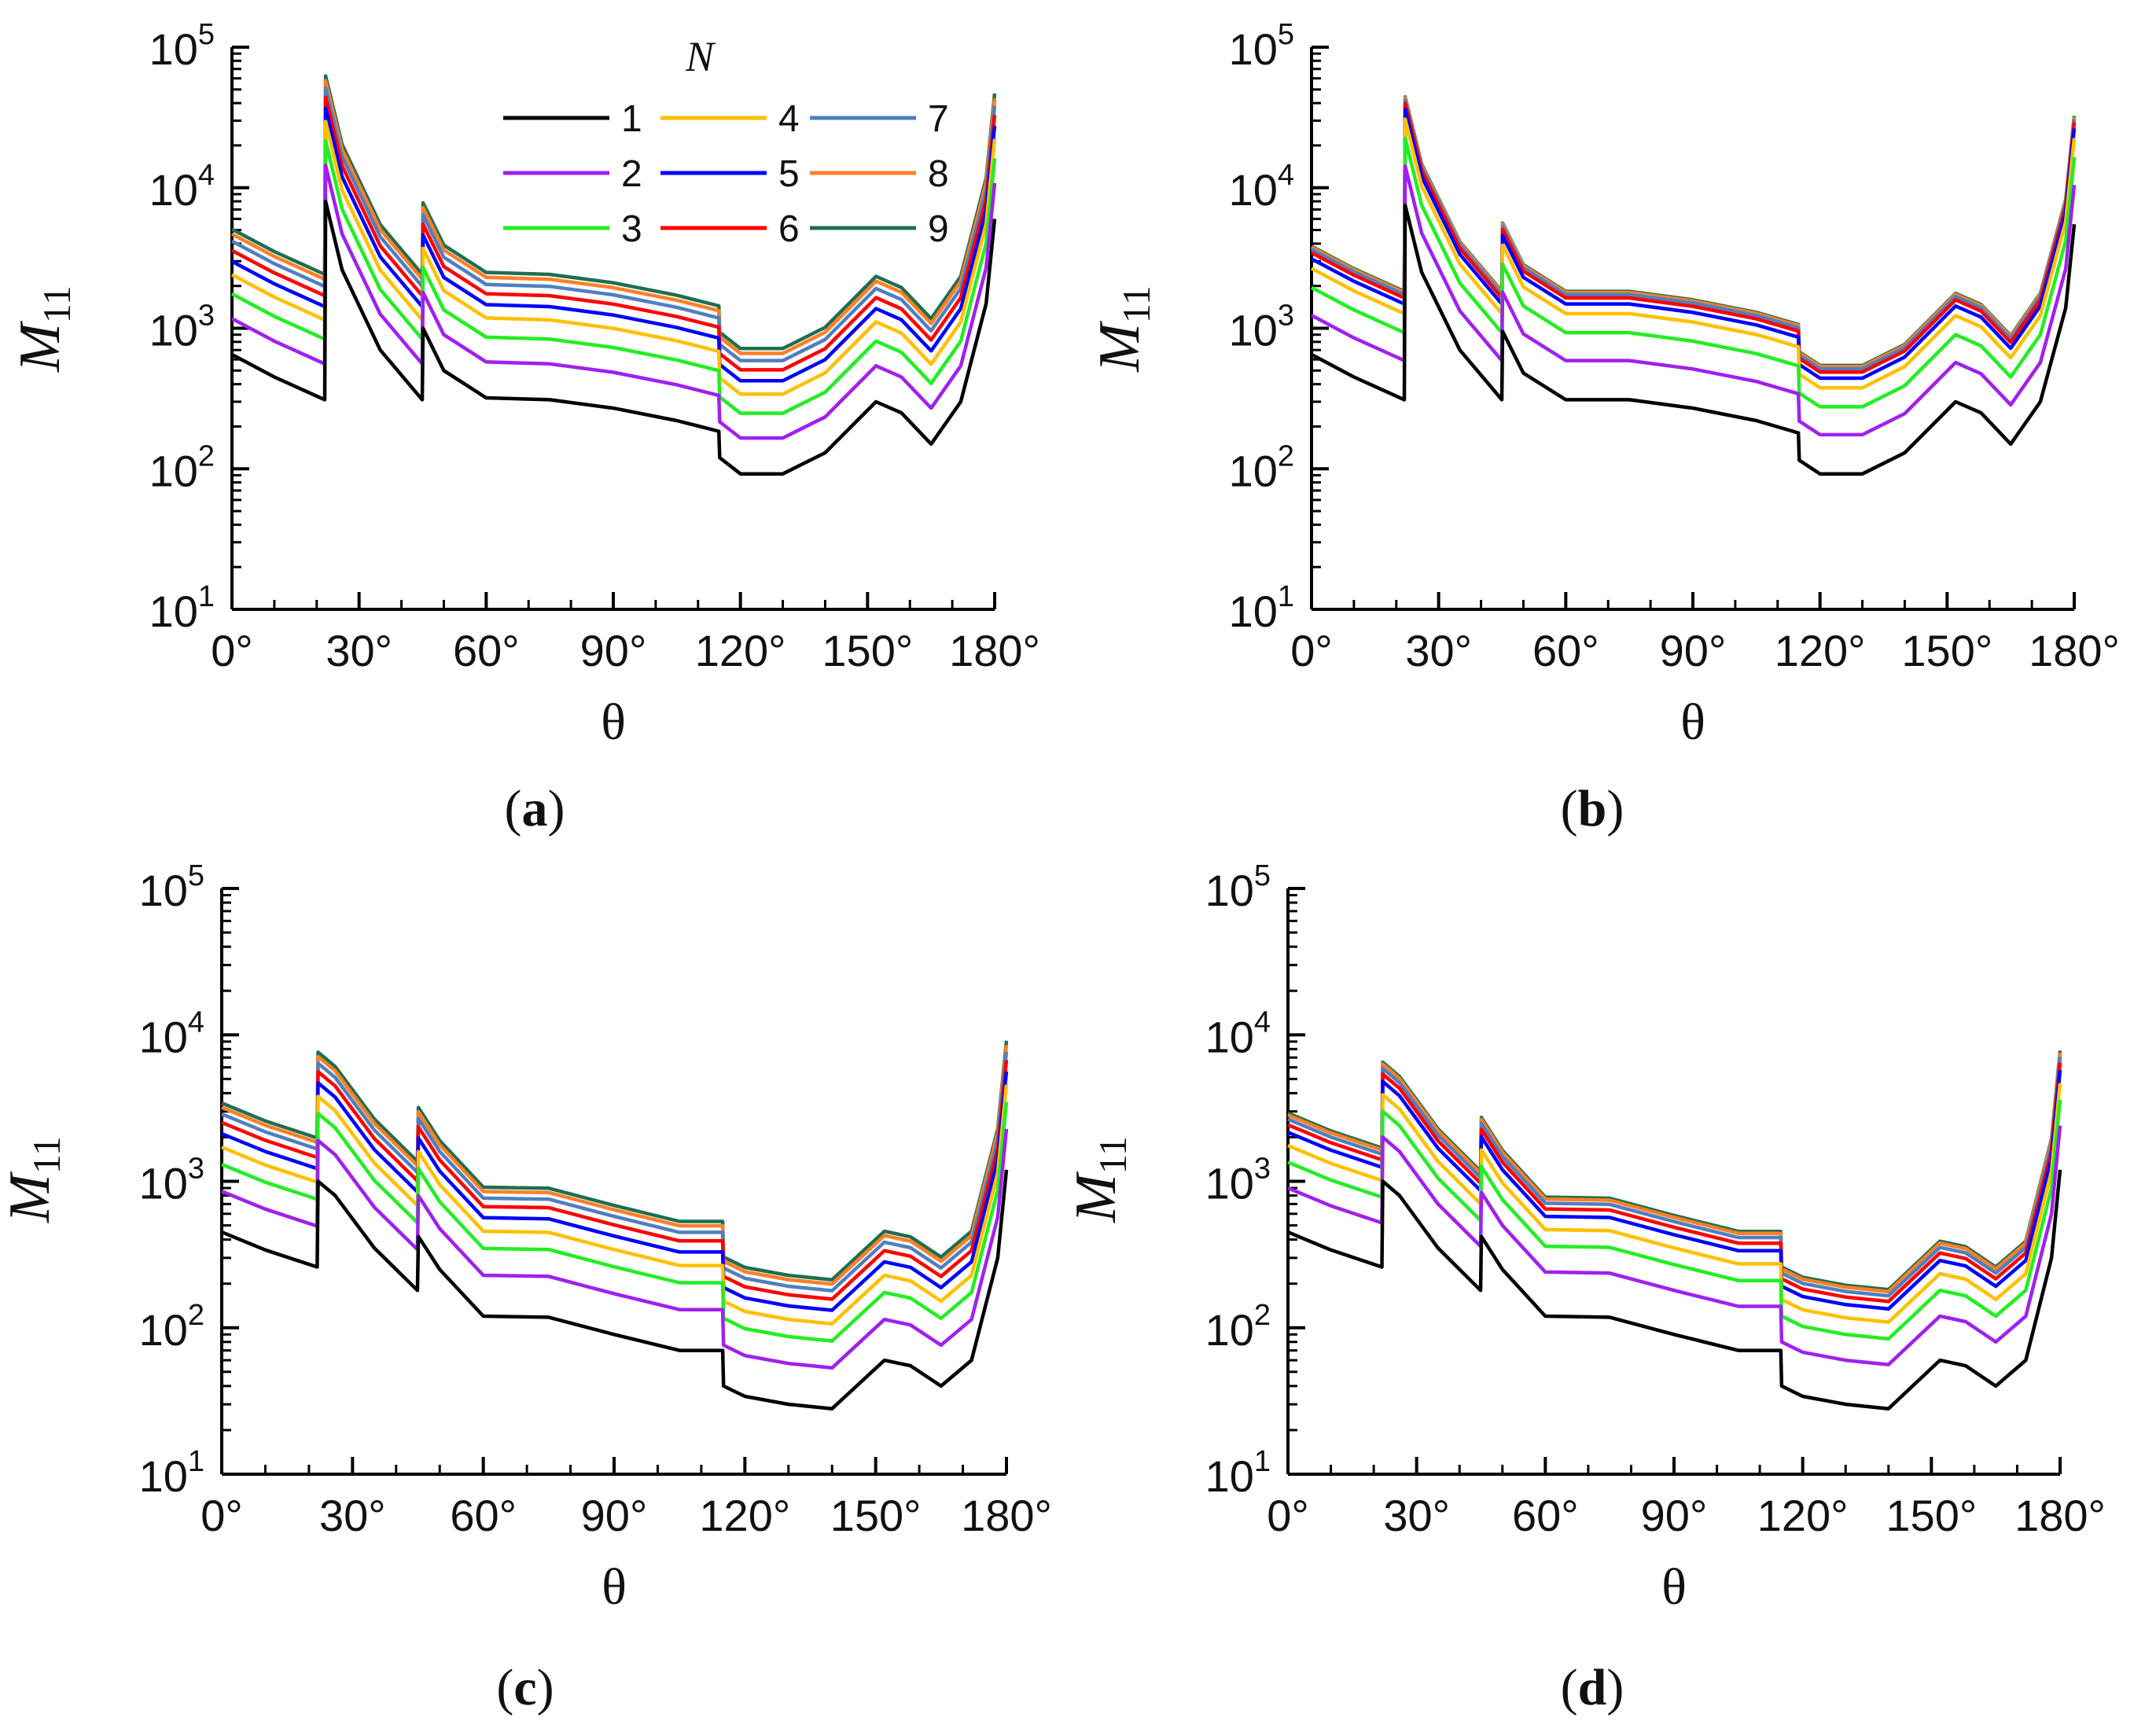 The width and height of the screenshot is (2145, 1736). Describe the element at coordinates (535, 808) in the screenshot. I see `panel-label: (a)` at that location.